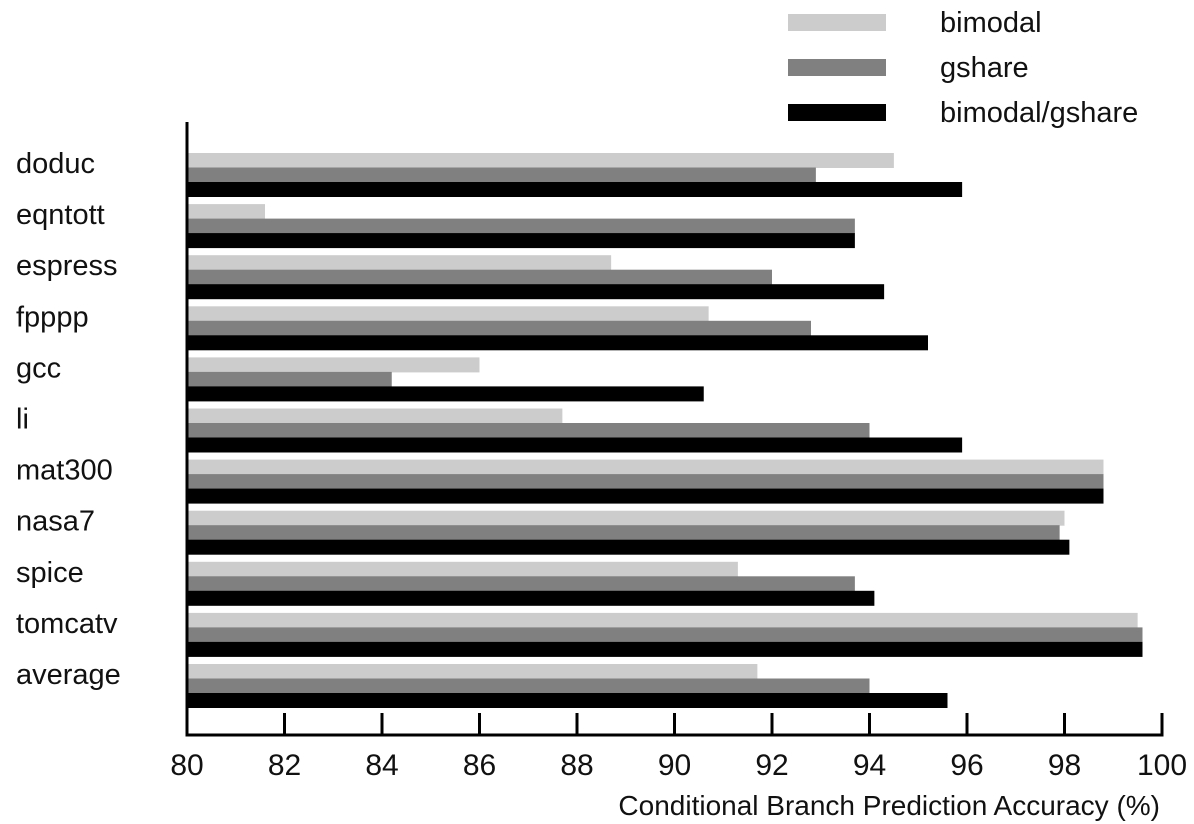 The image size is (1194, 824). Describe the element at coordinates (837, 112) in the screenshot. I see `legend-swatch-bimodal-gshare` at that location.